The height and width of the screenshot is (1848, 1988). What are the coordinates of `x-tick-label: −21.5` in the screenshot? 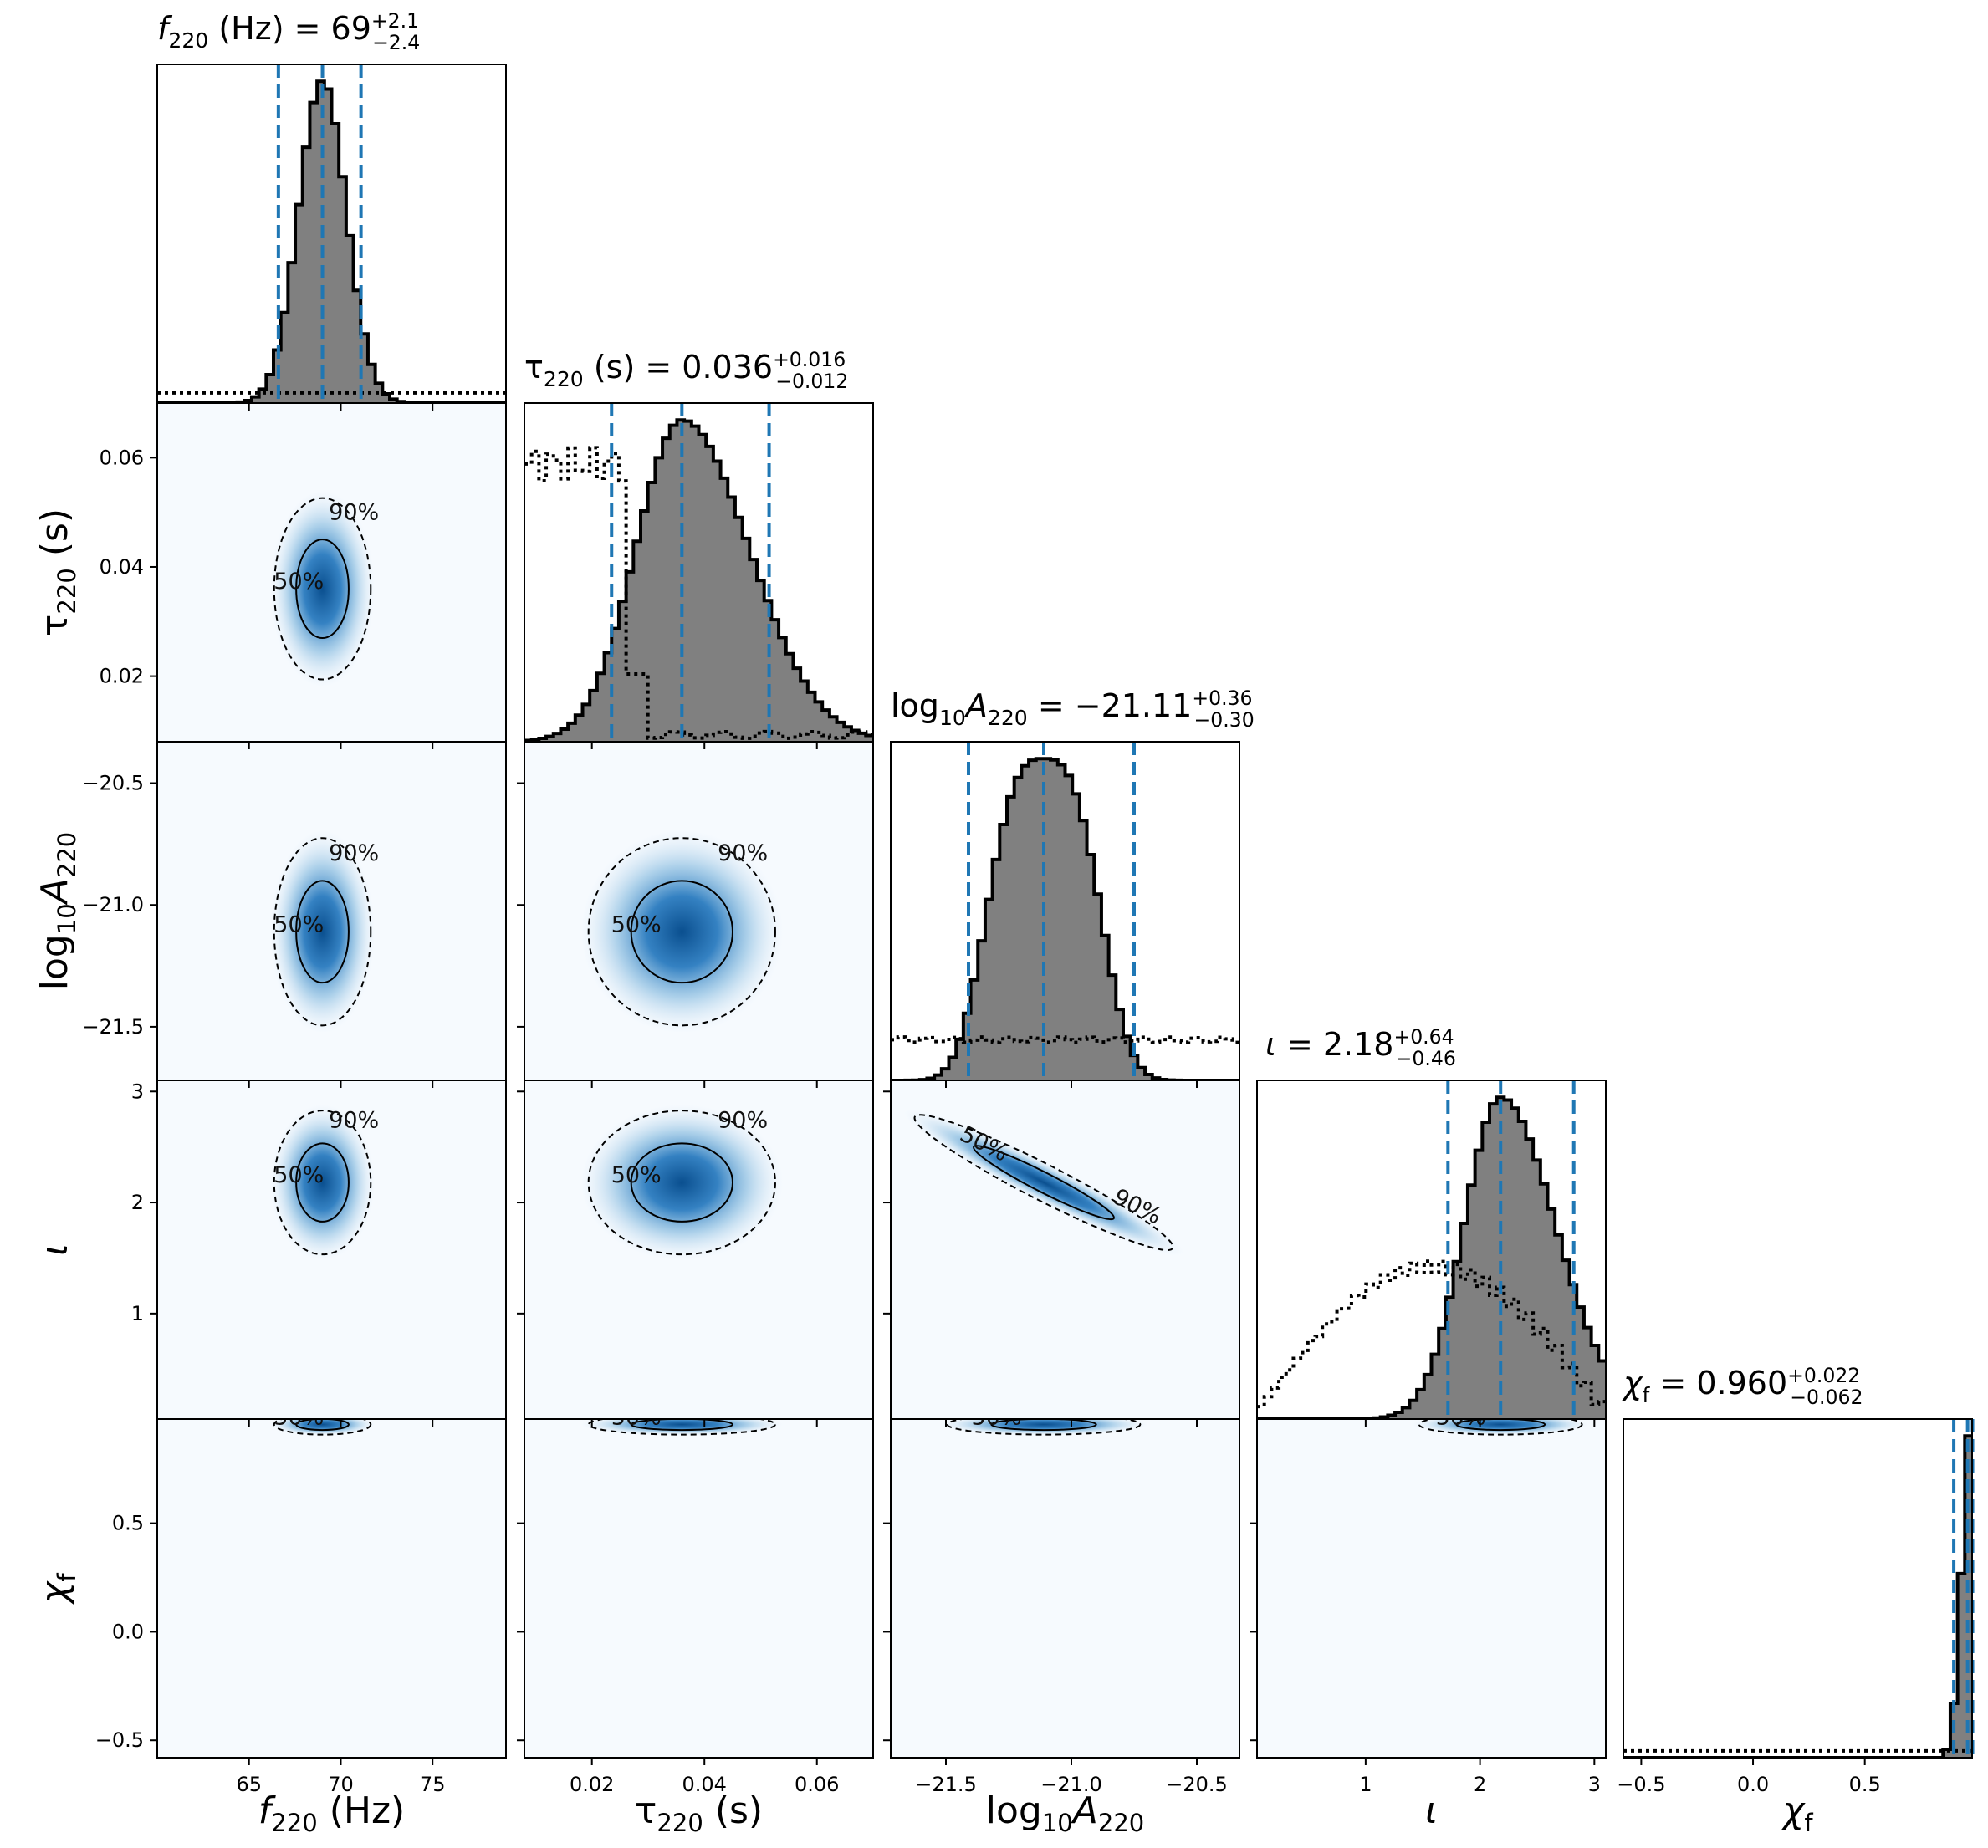 It's located at (946, 1784).